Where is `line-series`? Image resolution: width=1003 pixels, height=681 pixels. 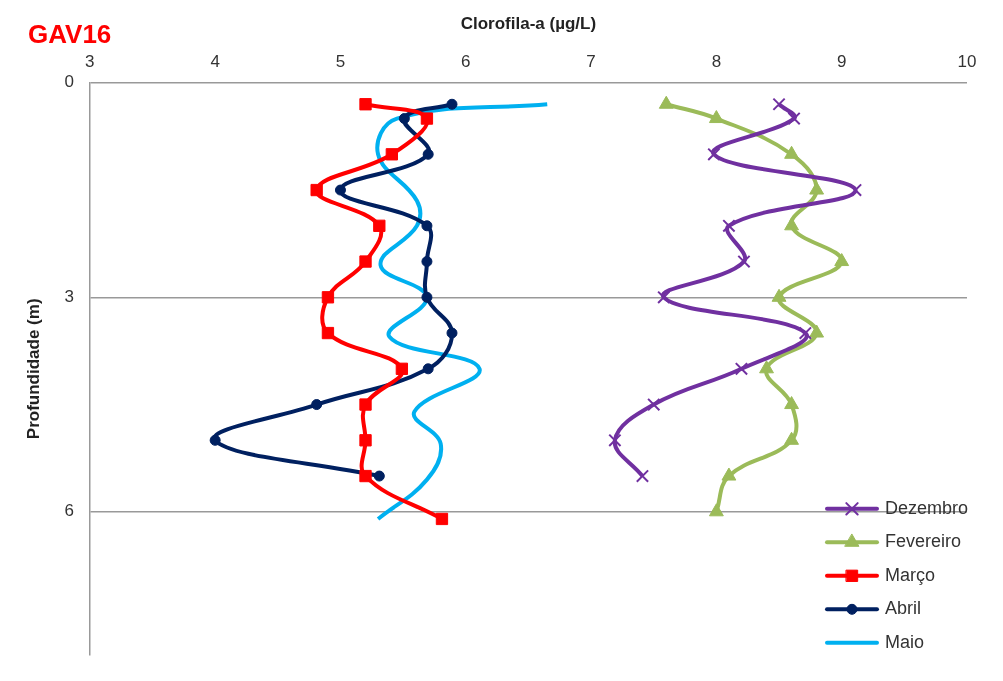
line-series is located at coordinates (462, 311).